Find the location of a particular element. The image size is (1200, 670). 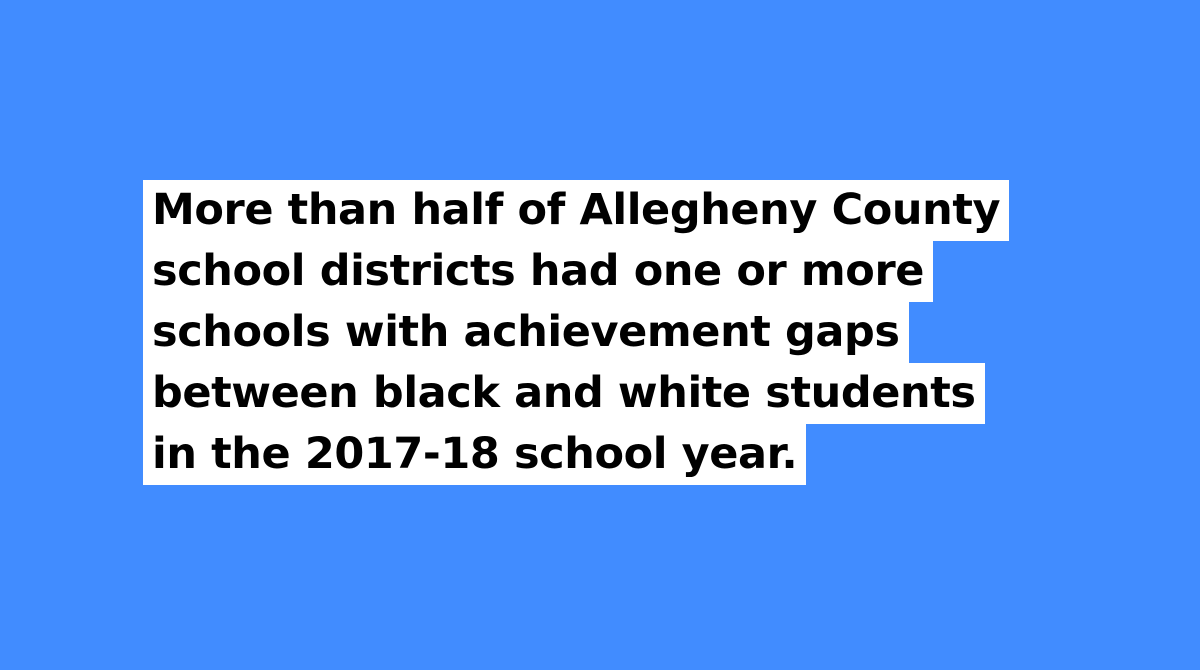

headline-line-2: school districts had one or more is located at coordinates (538, 271).